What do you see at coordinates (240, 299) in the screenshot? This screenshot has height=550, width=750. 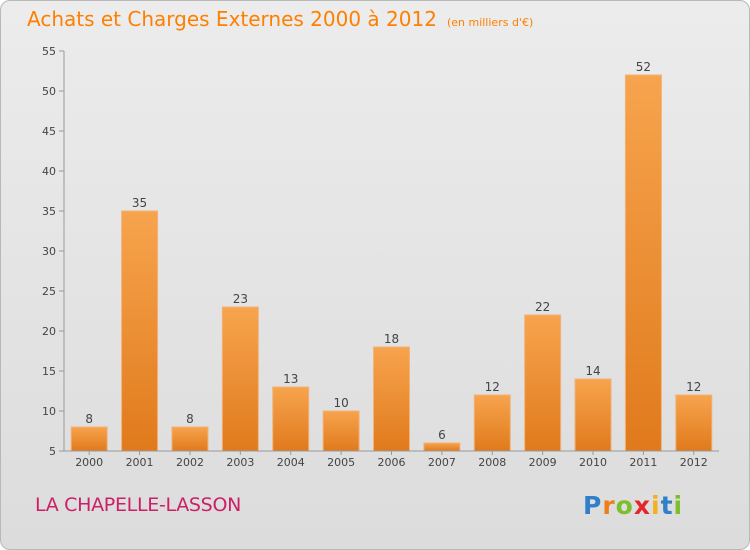 I see `bar-value-label: 23` at bounding box center [240, 299].